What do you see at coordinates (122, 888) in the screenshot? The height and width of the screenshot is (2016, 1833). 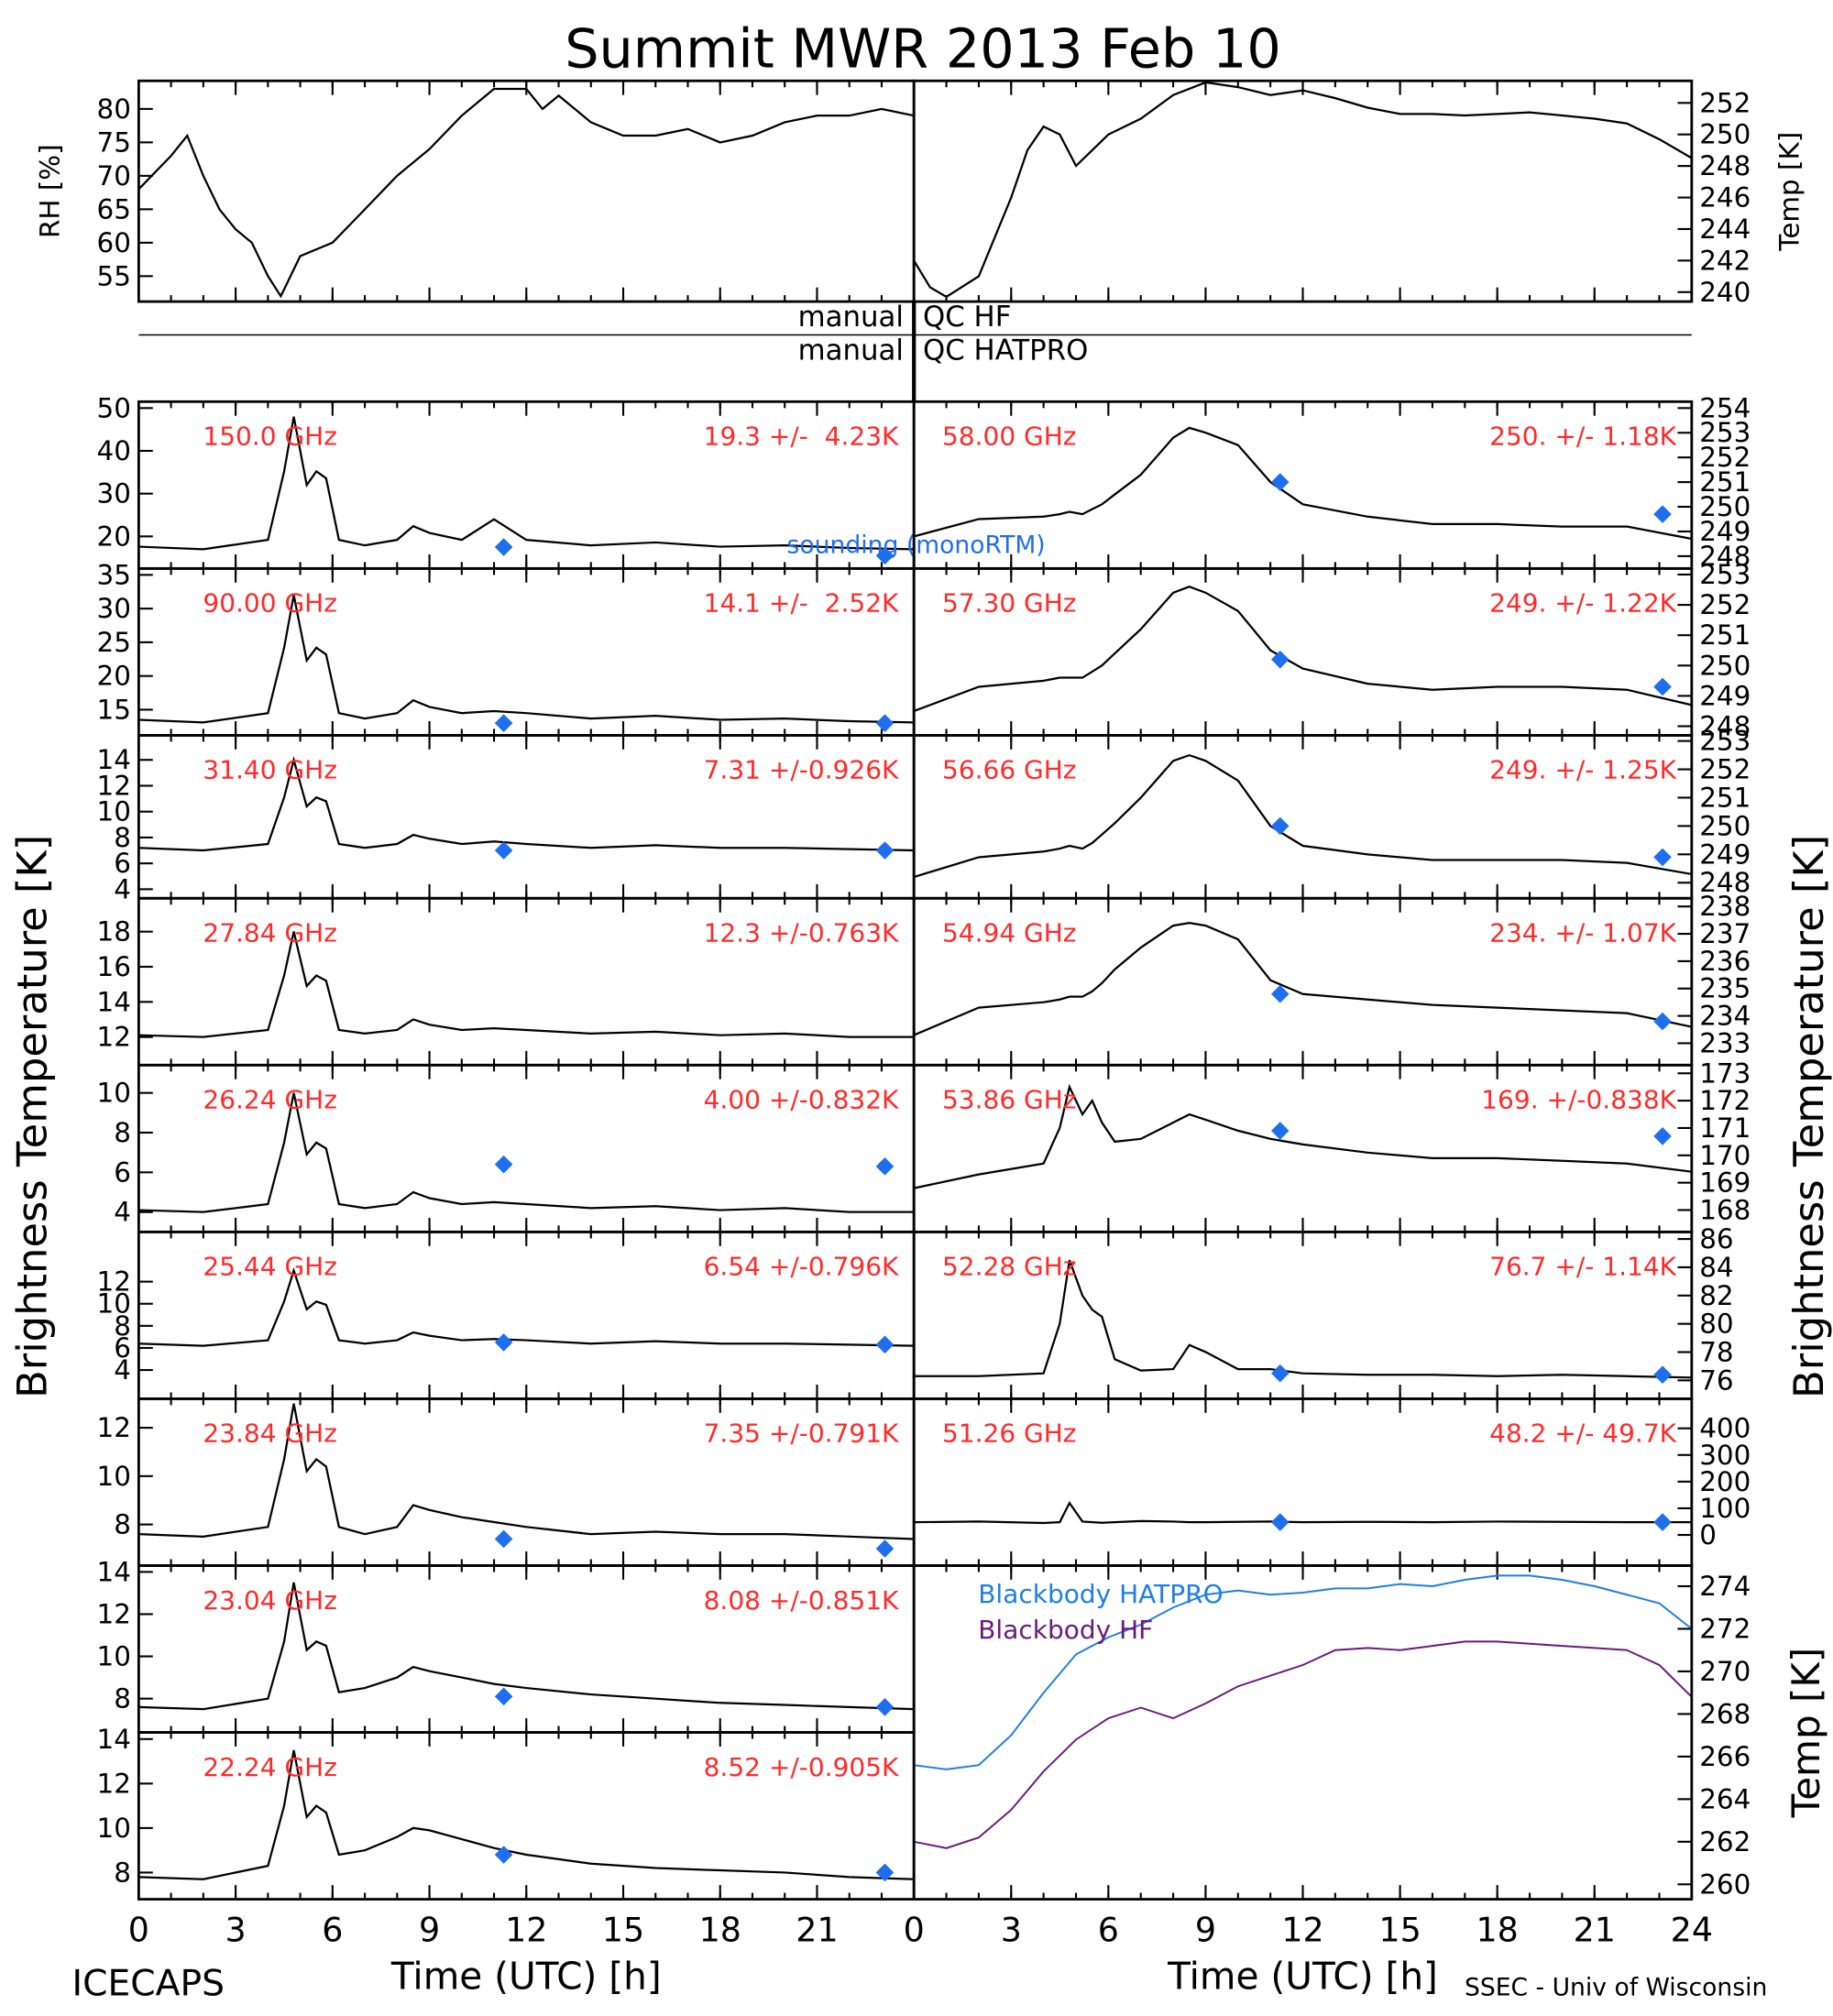 I see `y-tick-label: 4` at bounding box center [122, 888].